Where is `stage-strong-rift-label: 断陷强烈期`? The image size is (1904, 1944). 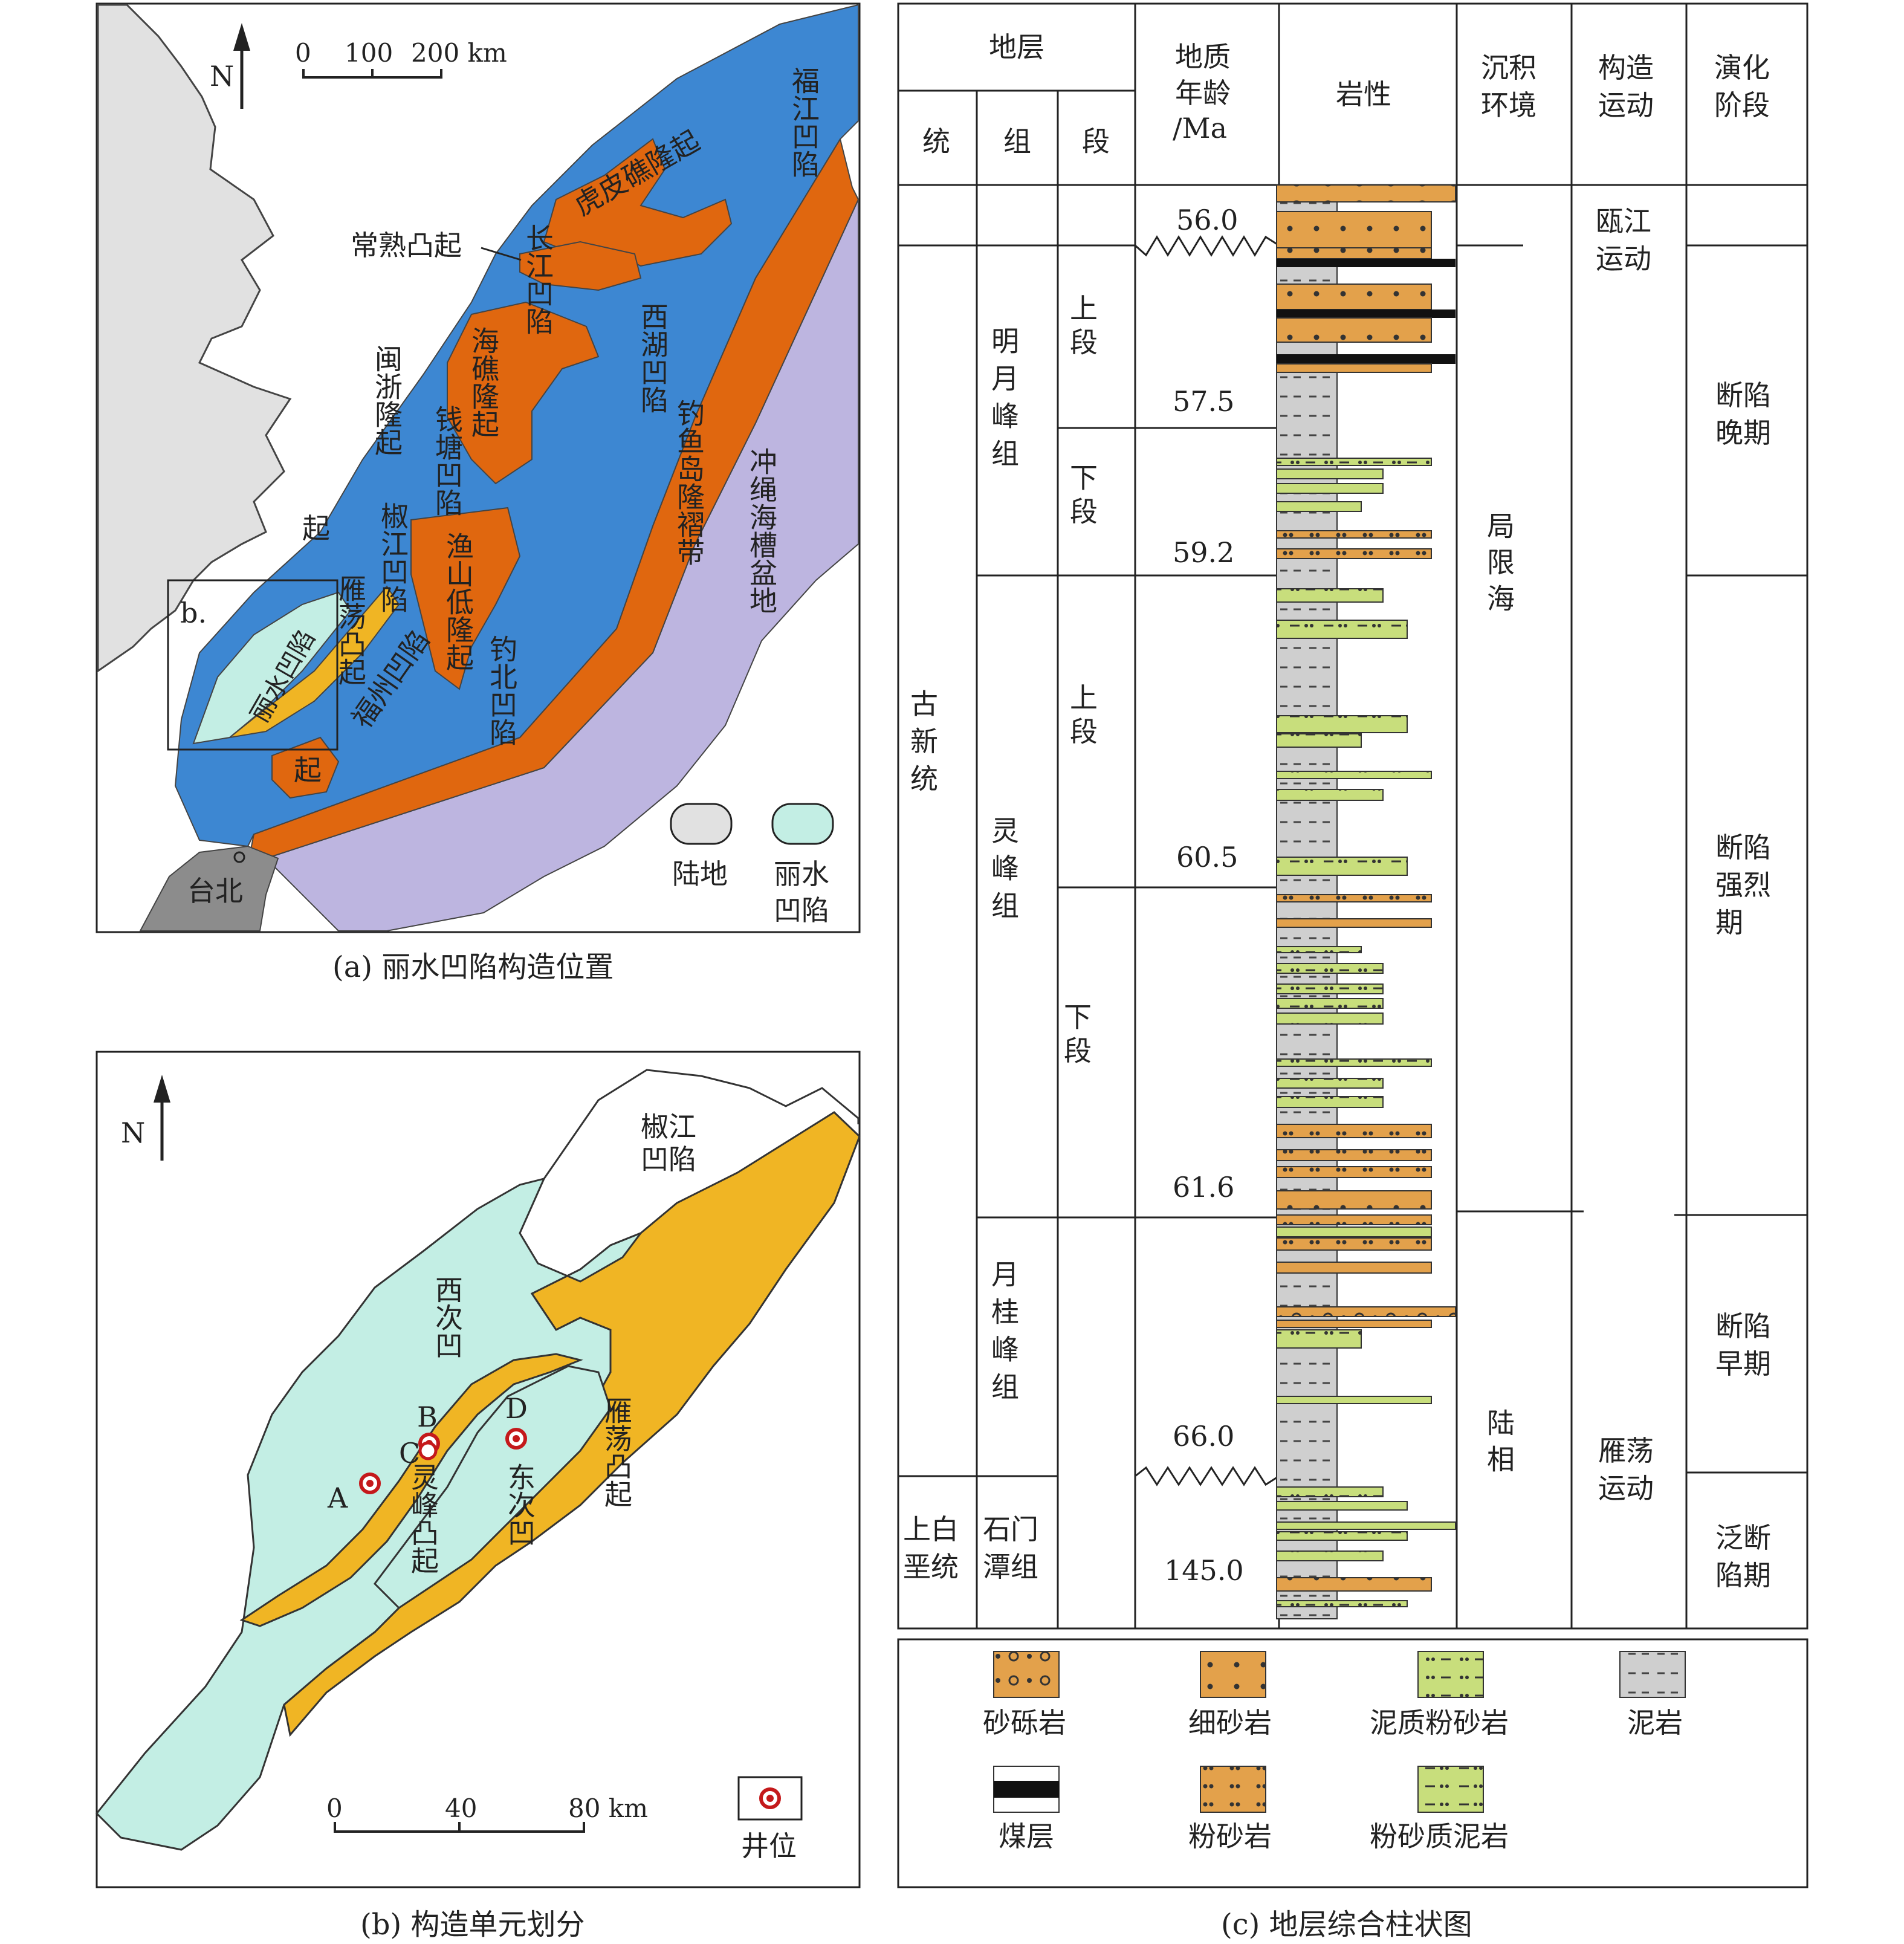
stage-strong-rift-label: 断陷强烈期 is located at coordinates (1743, 885).